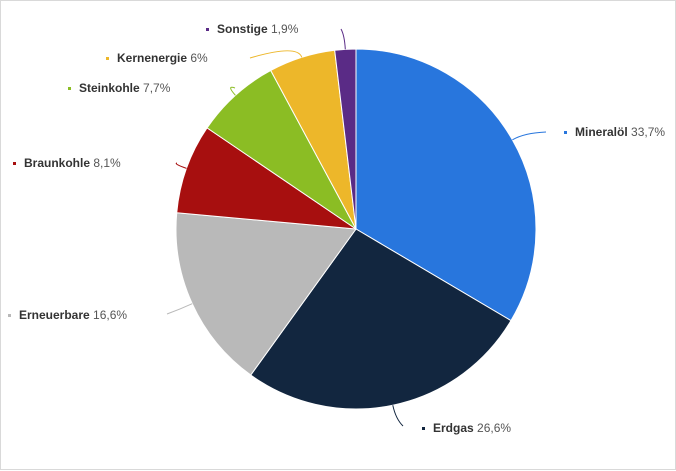 Image resolution: width=676 pixels, height=471 pixels. I want to click on slice-label: Braunkohle 8,1%, so click(67, 163).